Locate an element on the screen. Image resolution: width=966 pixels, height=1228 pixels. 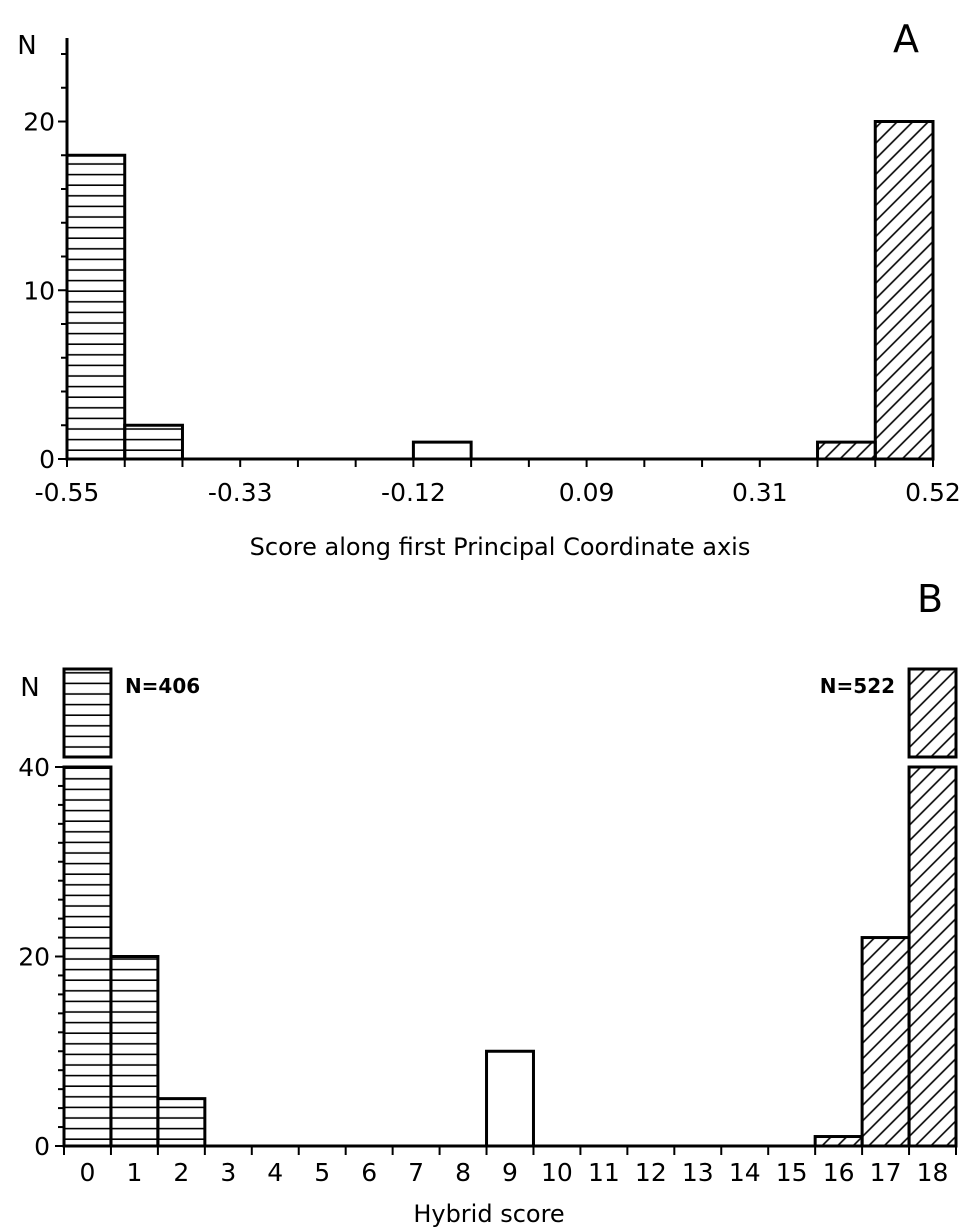
x-tick-label-b: 12 is located at coordinates (651, 1172).